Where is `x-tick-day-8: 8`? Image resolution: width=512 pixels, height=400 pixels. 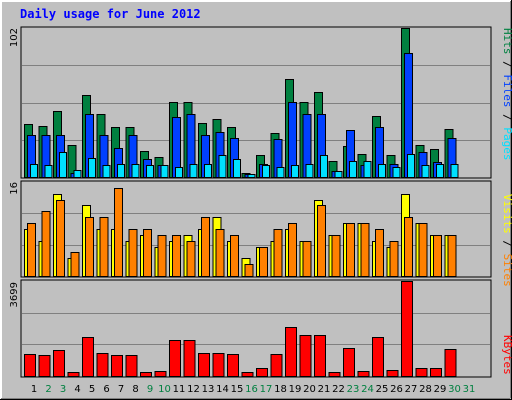
x-tick-day-8: 8 is located at coordinates (135, 389).